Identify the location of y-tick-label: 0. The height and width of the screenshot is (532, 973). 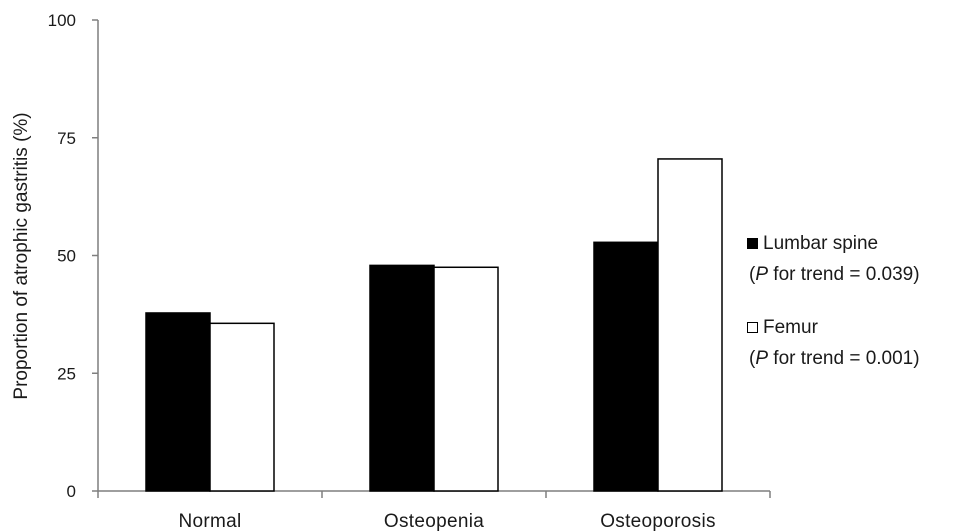
(71, 491).